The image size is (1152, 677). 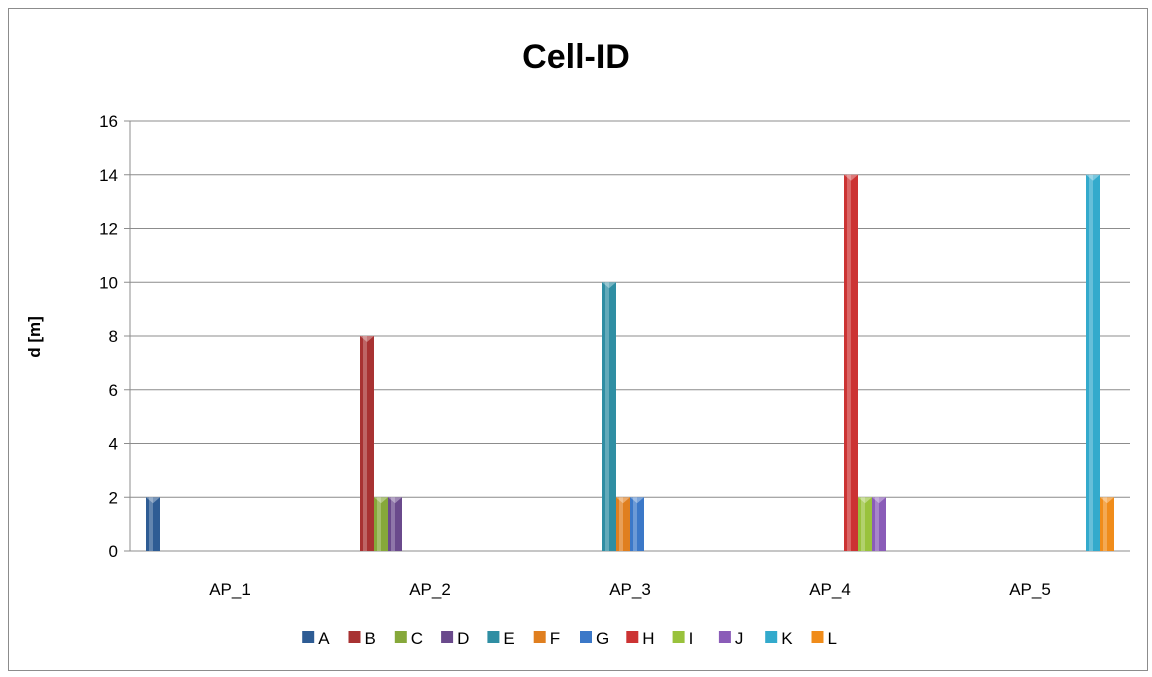 What do you see at coordinates (230, 589) in the screenshot?
I see `x-tick-label: AP_1` at bounding box center [230, 589].